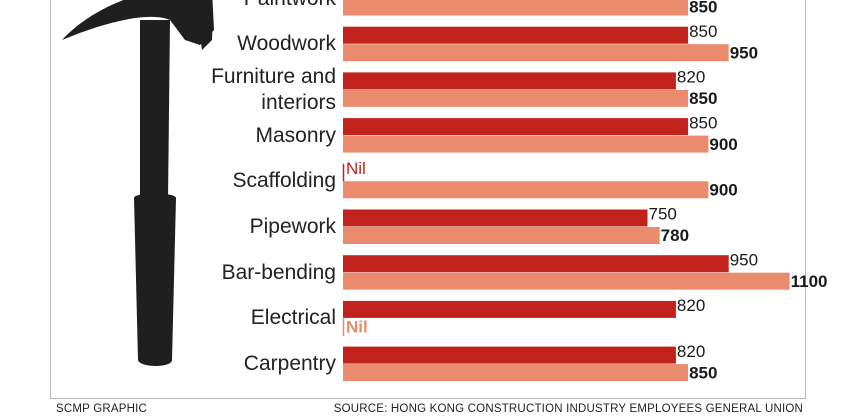 The width and height of the screenshot is (855, 420). I want to click on category-label: Bar-bending, so click(278, 272).